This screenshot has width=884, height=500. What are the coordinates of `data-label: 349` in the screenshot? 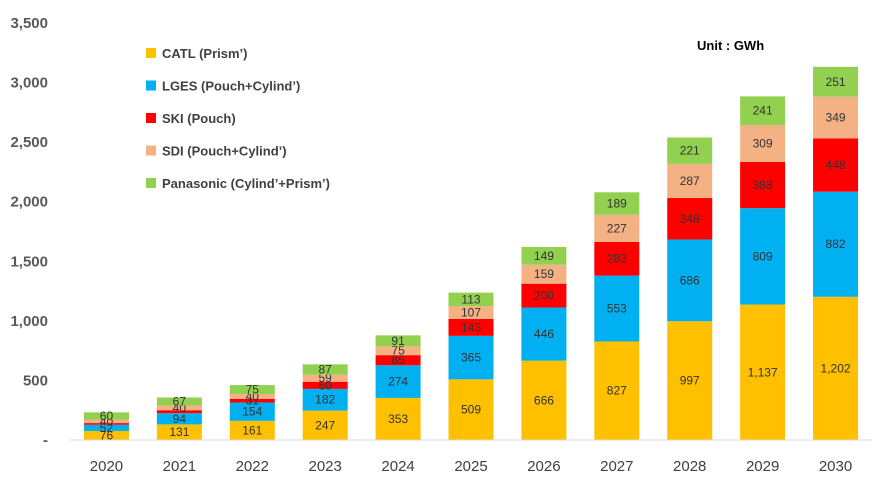 It's located at (836, 118).